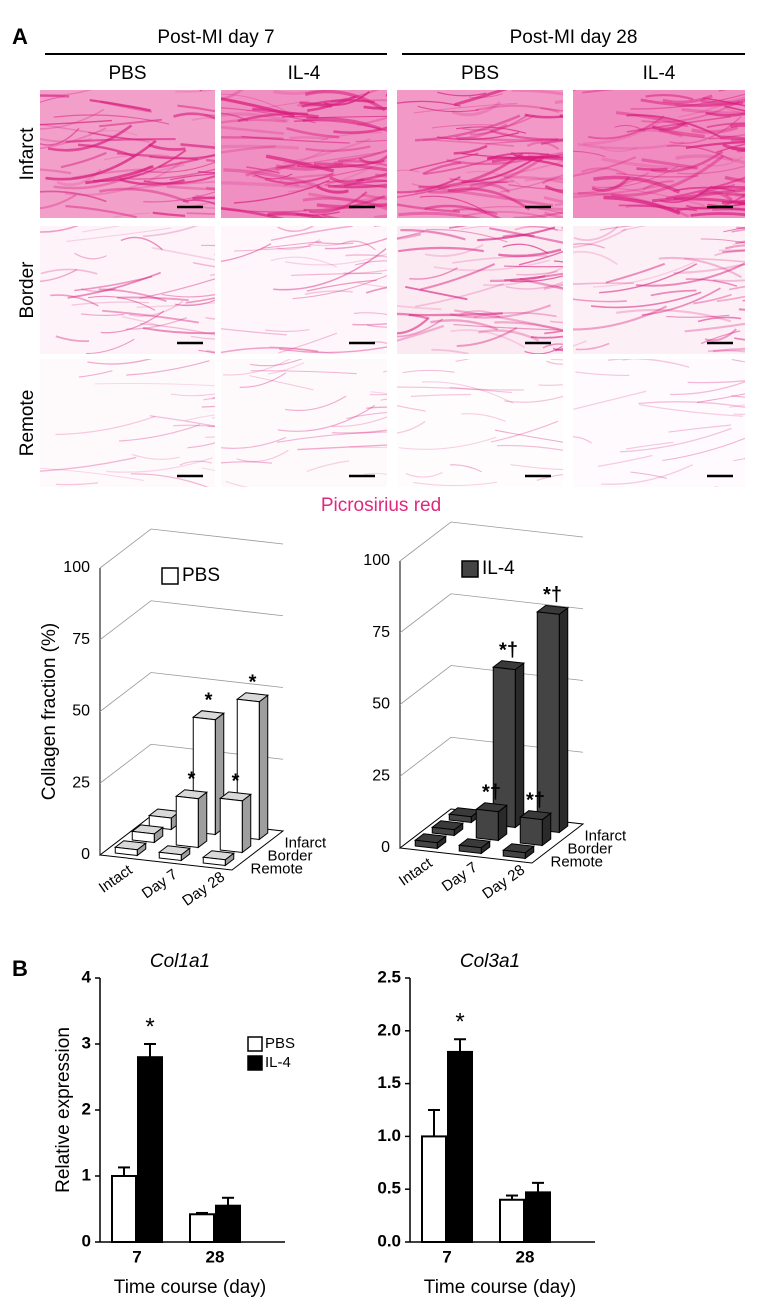 The height and width of the screenshot is (1301, 763). Describe the element at coordinates (126, 851) in the screenshot. I see `bar-front` at that location.